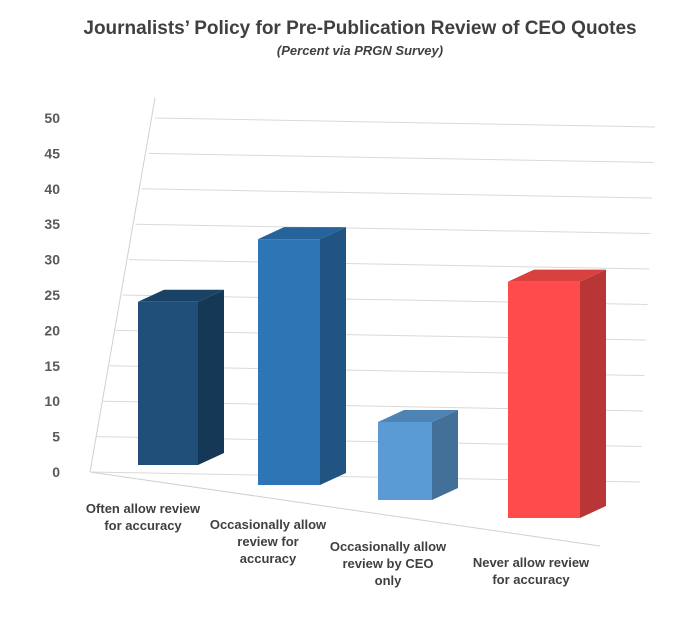 The height and width of the screenshot is (618, 697). I want to click on y-tick-label: 30, so click(52, 260).